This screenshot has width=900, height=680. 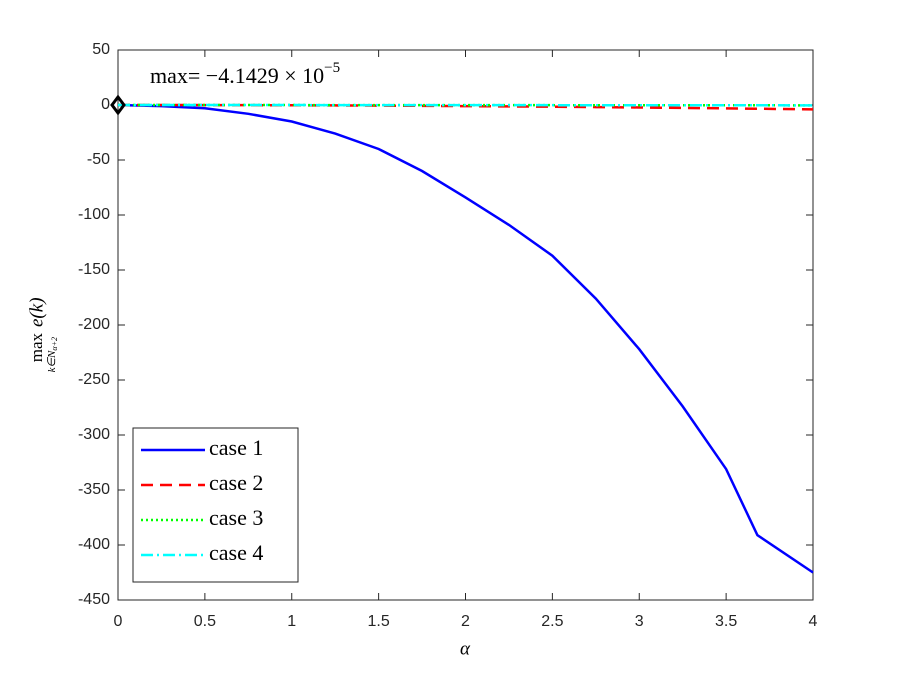 I want to click on annotation-exponent: −5, so click(x=332, y=68).